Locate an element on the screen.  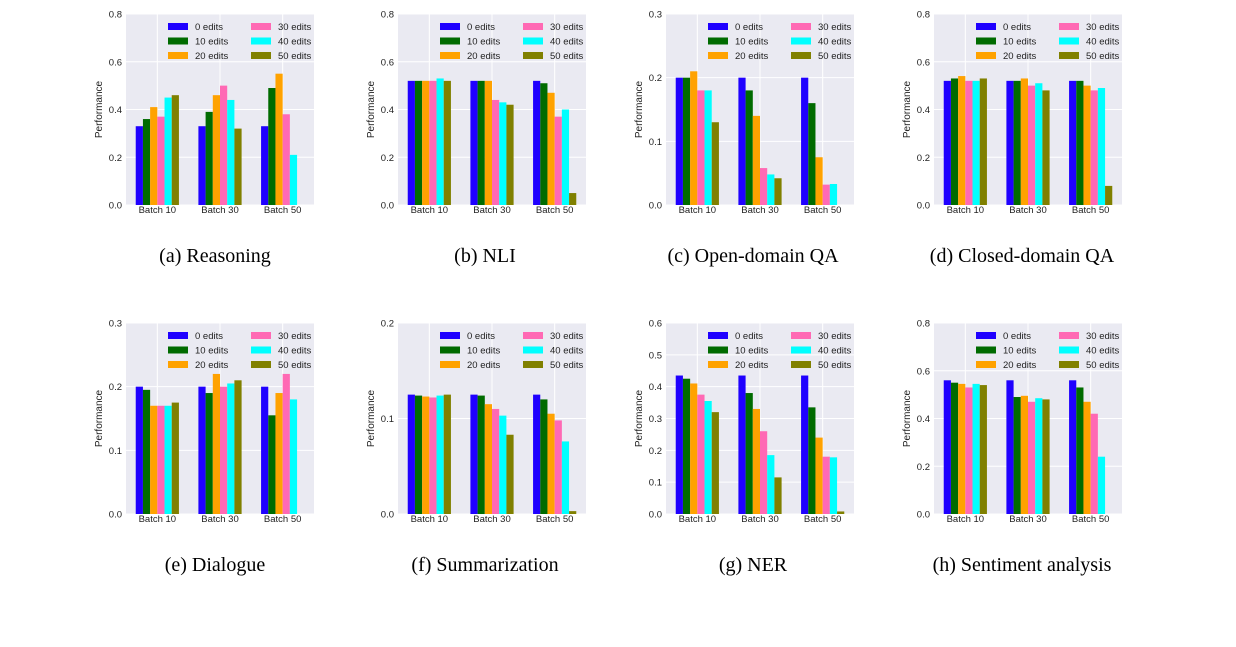
y-tick-label: 0.5 is located at coordinates (655, 355).